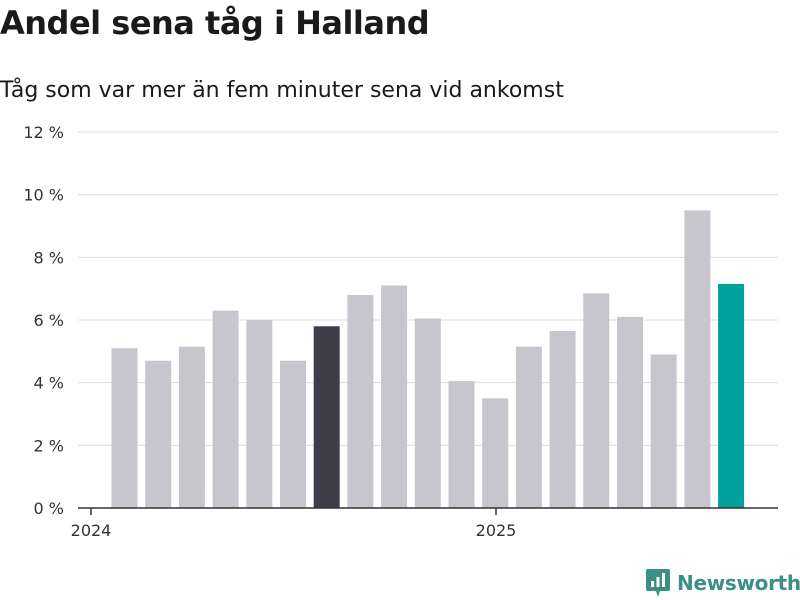 The height and width of the screenshot is (600, 800). I want to click on logo-text: Newsworthy, so click(738, 583).